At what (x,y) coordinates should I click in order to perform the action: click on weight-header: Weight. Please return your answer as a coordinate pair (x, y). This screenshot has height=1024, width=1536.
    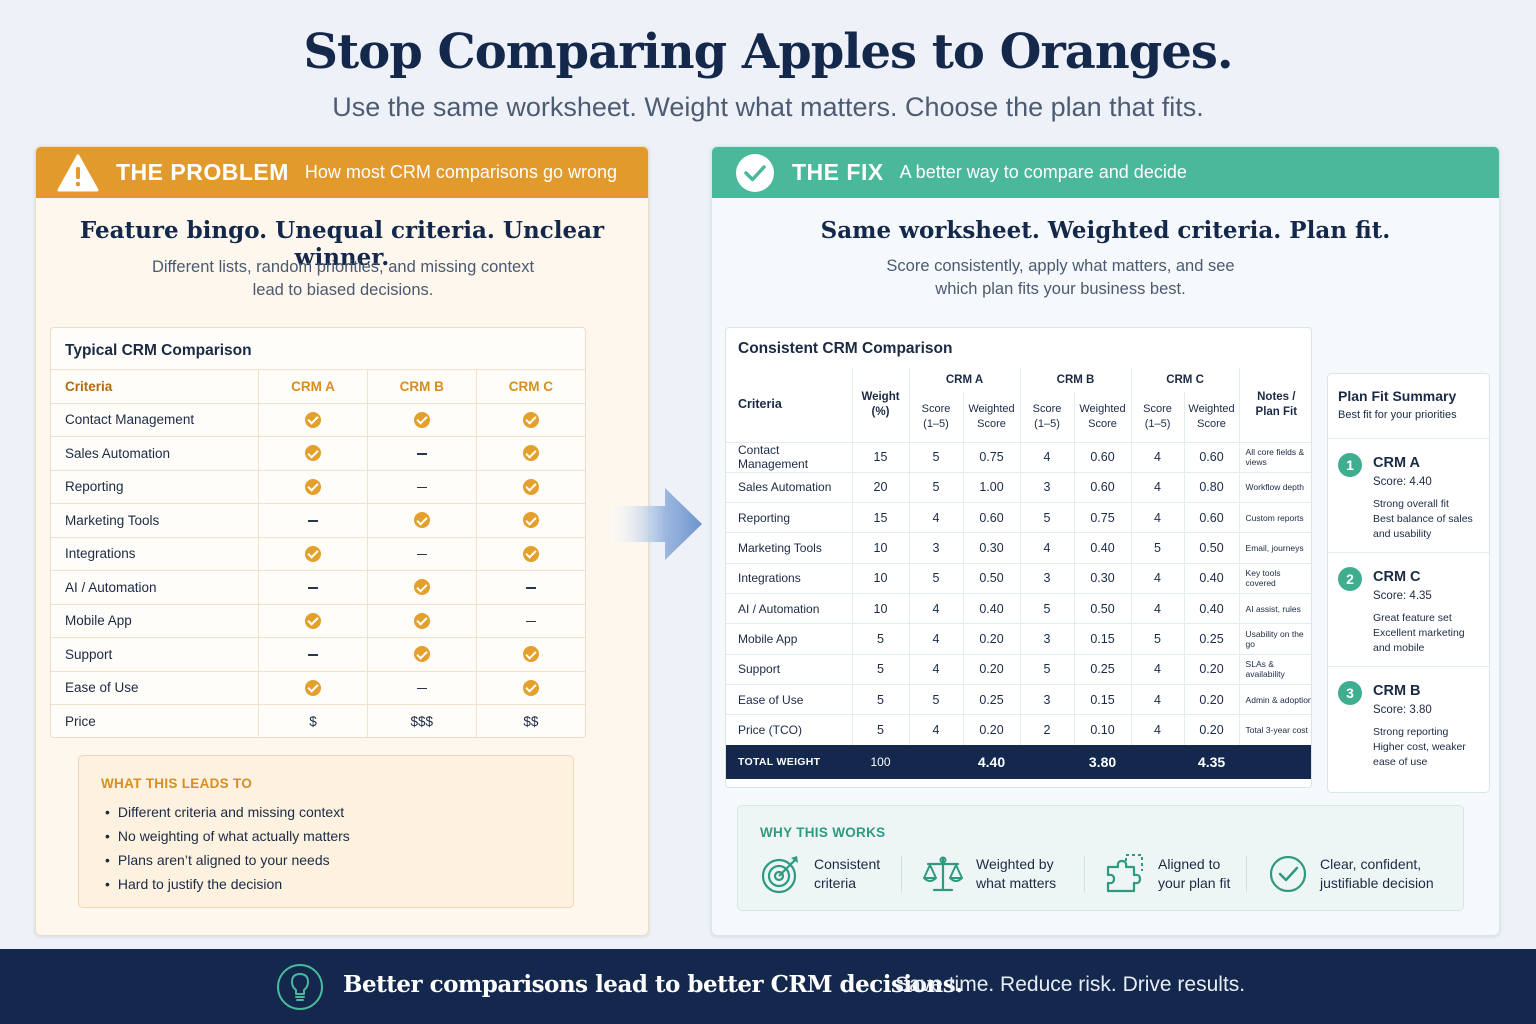
    Looking at the image, I should click on (880, 396).